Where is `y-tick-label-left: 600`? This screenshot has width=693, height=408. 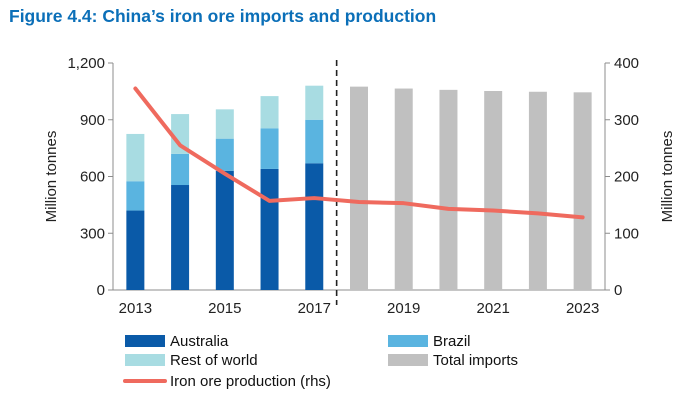
y-tick-label-left: 600 is located at coordinates (92, 177).